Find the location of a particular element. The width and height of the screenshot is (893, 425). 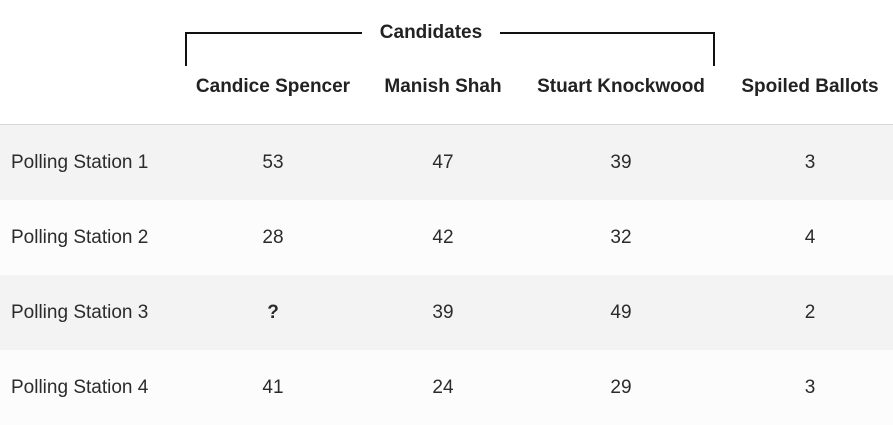

row-label: Polling Station 2 is located at coordinates (80, 237).